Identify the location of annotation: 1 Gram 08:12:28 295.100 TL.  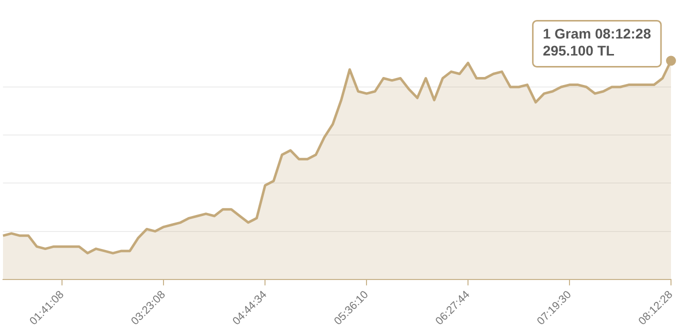
(597, 42).